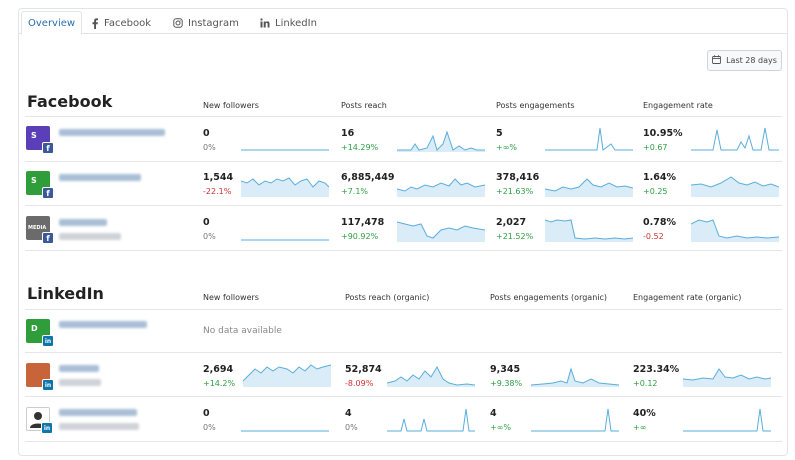 This screenshot has height=460, width=795. Describe the element at coordinates (351, 420) in the screenshot. I see `li-row3-posts-reach: 4 0%` at that location.